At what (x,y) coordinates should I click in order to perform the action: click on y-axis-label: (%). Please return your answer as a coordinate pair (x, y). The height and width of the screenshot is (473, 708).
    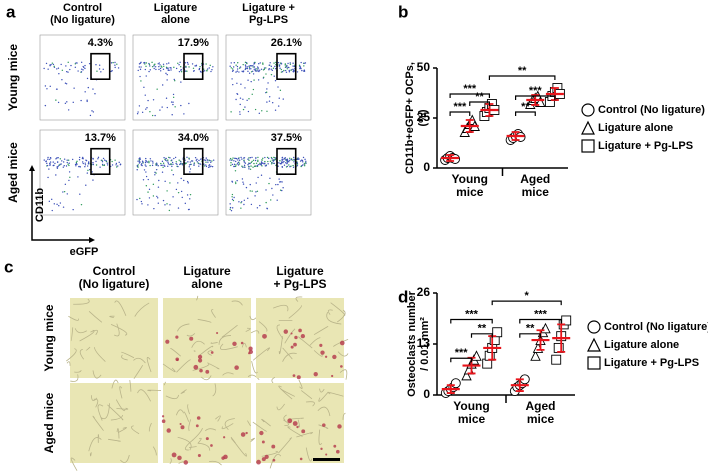
    Looking at the image, I should click on (423, 117).